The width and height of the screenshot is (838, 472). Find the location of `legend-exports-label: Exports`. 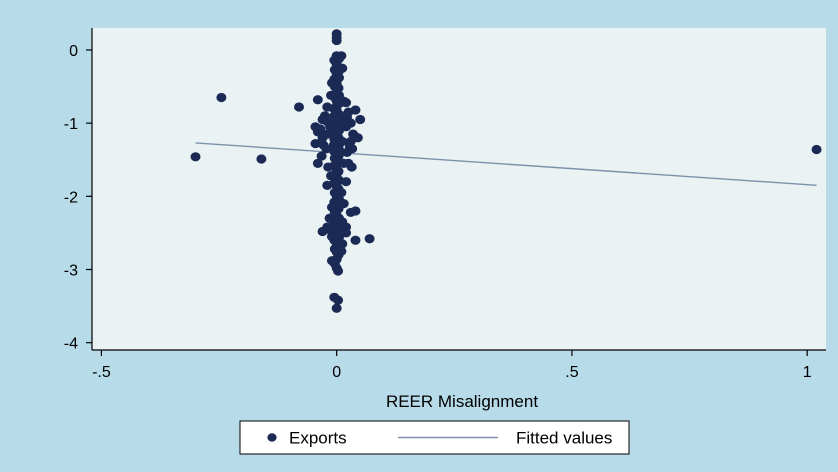

legend-exports-label: Exports is located at coordinates (318, 438).